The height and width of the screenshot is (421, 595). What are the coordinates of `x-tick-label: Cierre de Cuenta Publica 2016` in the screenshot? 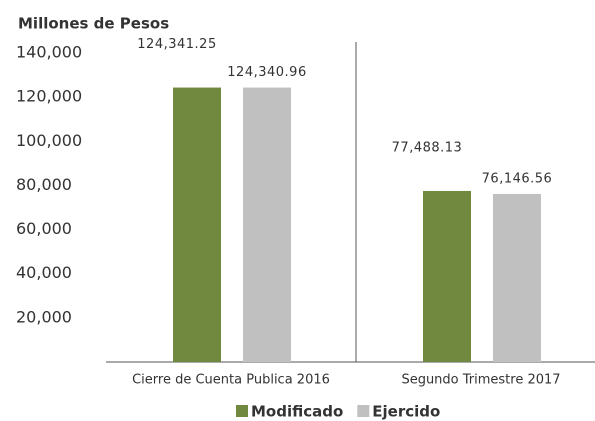 It's located at (231, 380).